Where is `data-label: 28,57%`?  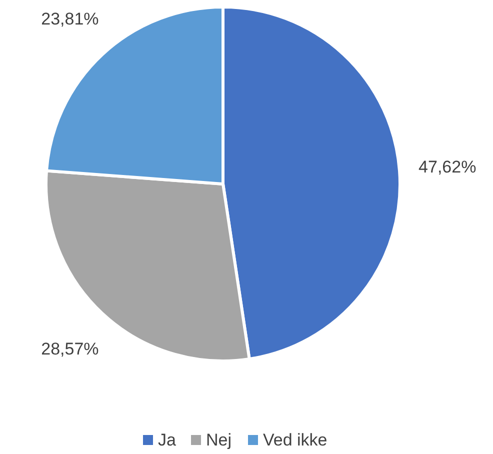 data-label: 28,57% is located at coordinates (70, 348).